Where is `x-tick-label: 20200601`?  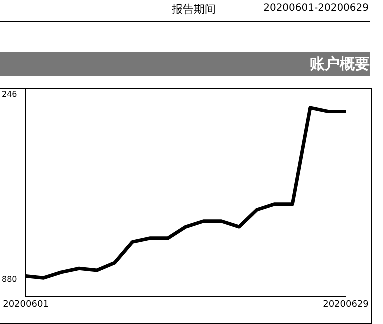
x-tick-label: 20200601 is located at coordinates (26, 305).